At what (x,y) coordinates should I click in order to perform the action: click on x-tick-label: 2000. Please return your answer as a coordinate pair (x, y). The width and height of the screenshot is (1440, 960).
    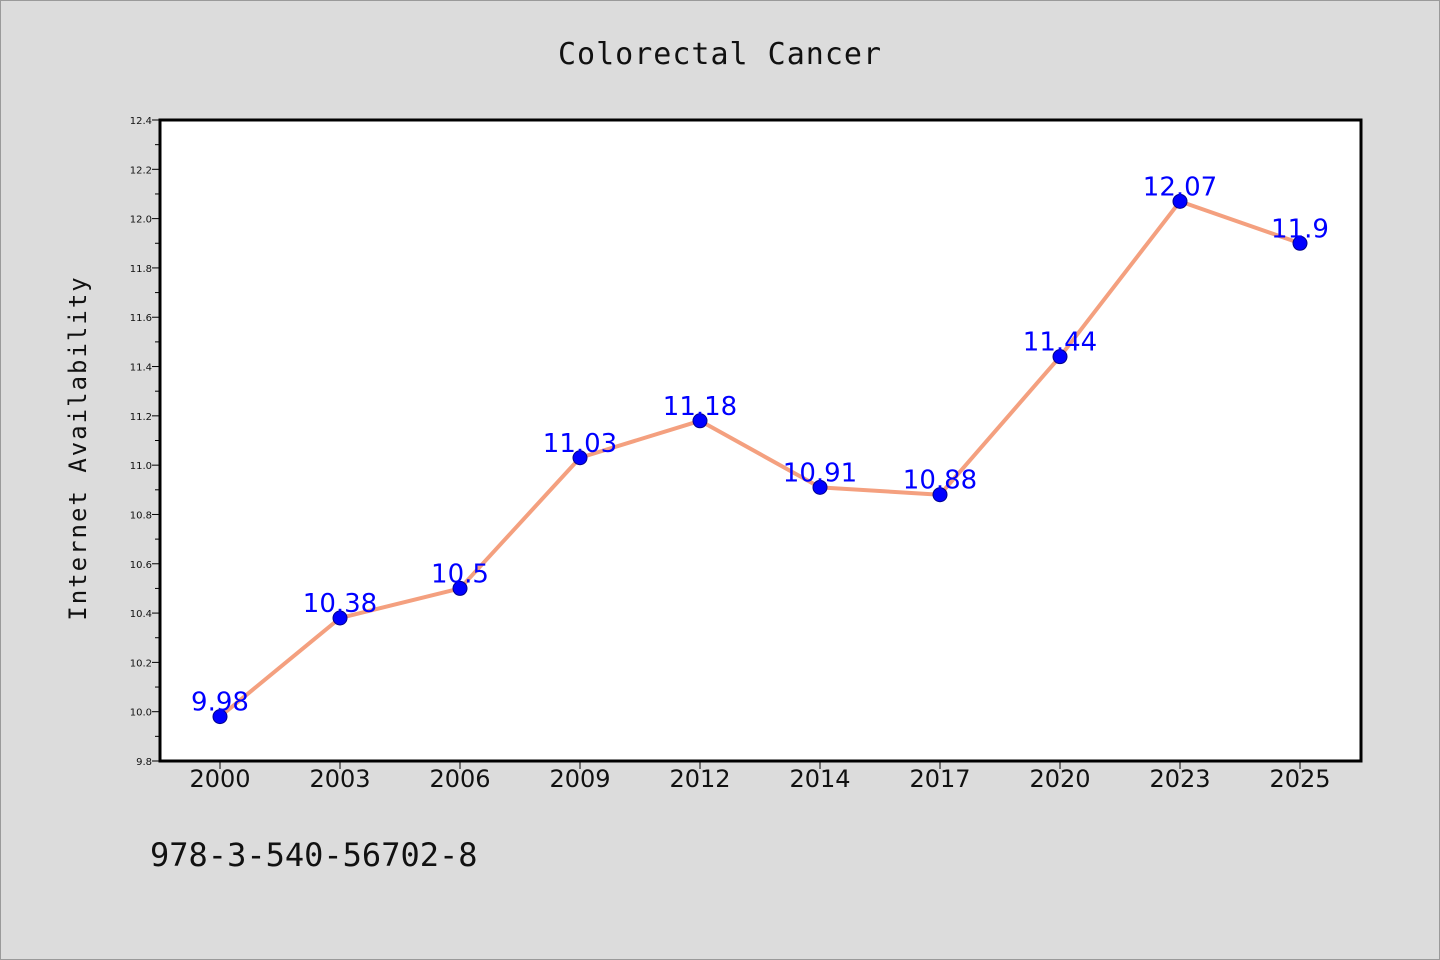
    Looking at the image, I should click on (219, 779).